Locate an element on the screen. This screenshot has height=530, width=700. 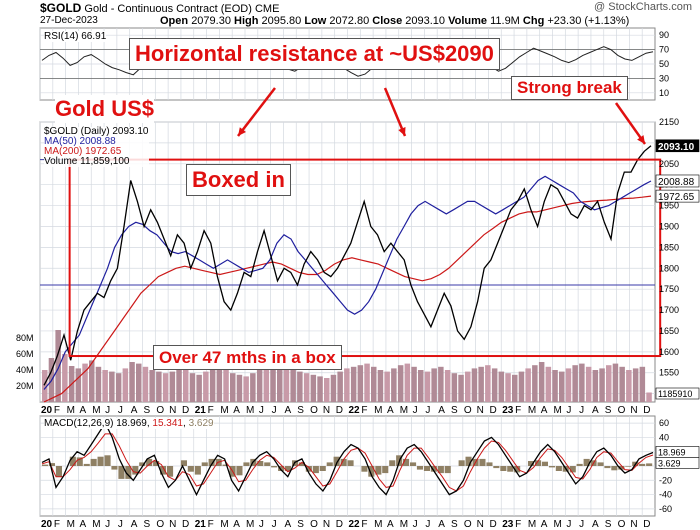
low-value: 2072.80 is located at coordinates (349, 21).